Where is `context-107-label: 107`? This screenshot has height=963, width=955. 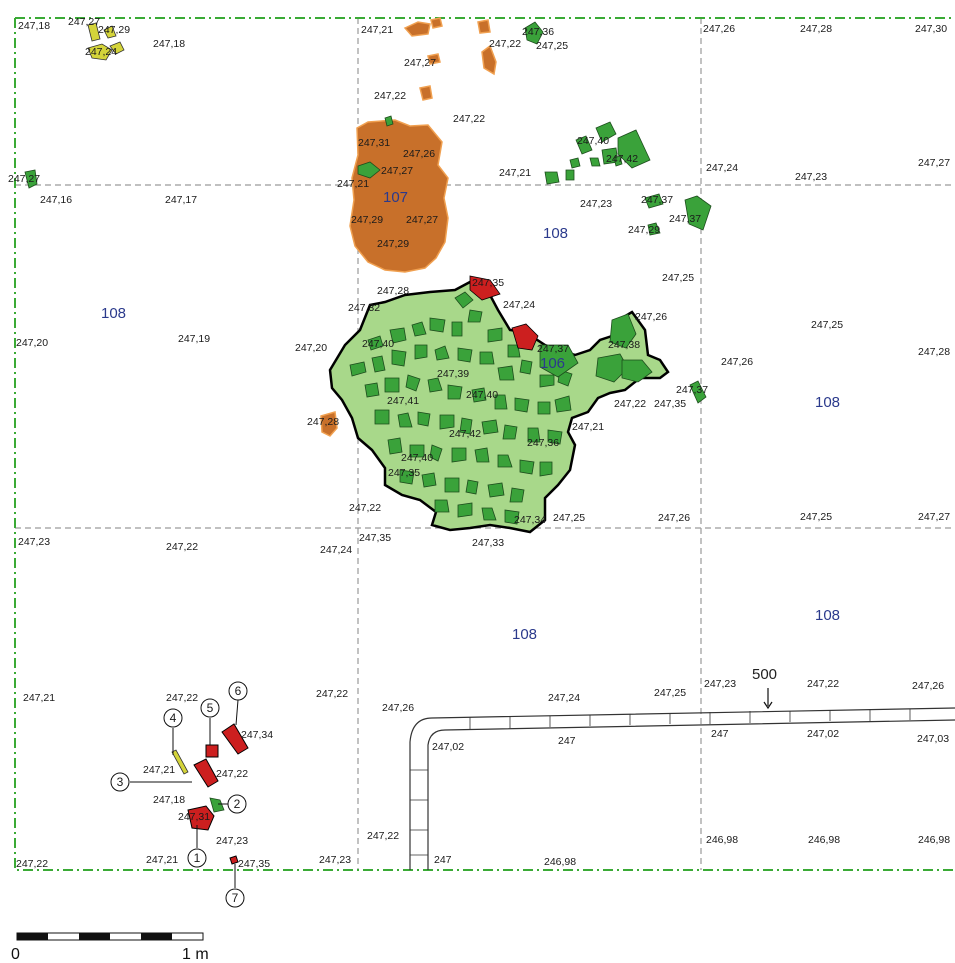
context-107-label: 107 is located at coordinates (395, 197).